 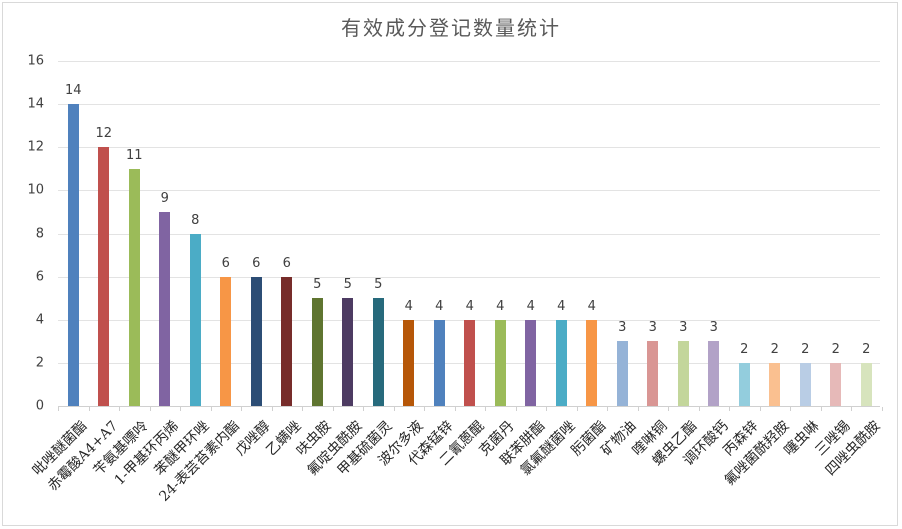 I want to click on chart-title: 有效成分登记数量统计, so click(x=451, y=28).